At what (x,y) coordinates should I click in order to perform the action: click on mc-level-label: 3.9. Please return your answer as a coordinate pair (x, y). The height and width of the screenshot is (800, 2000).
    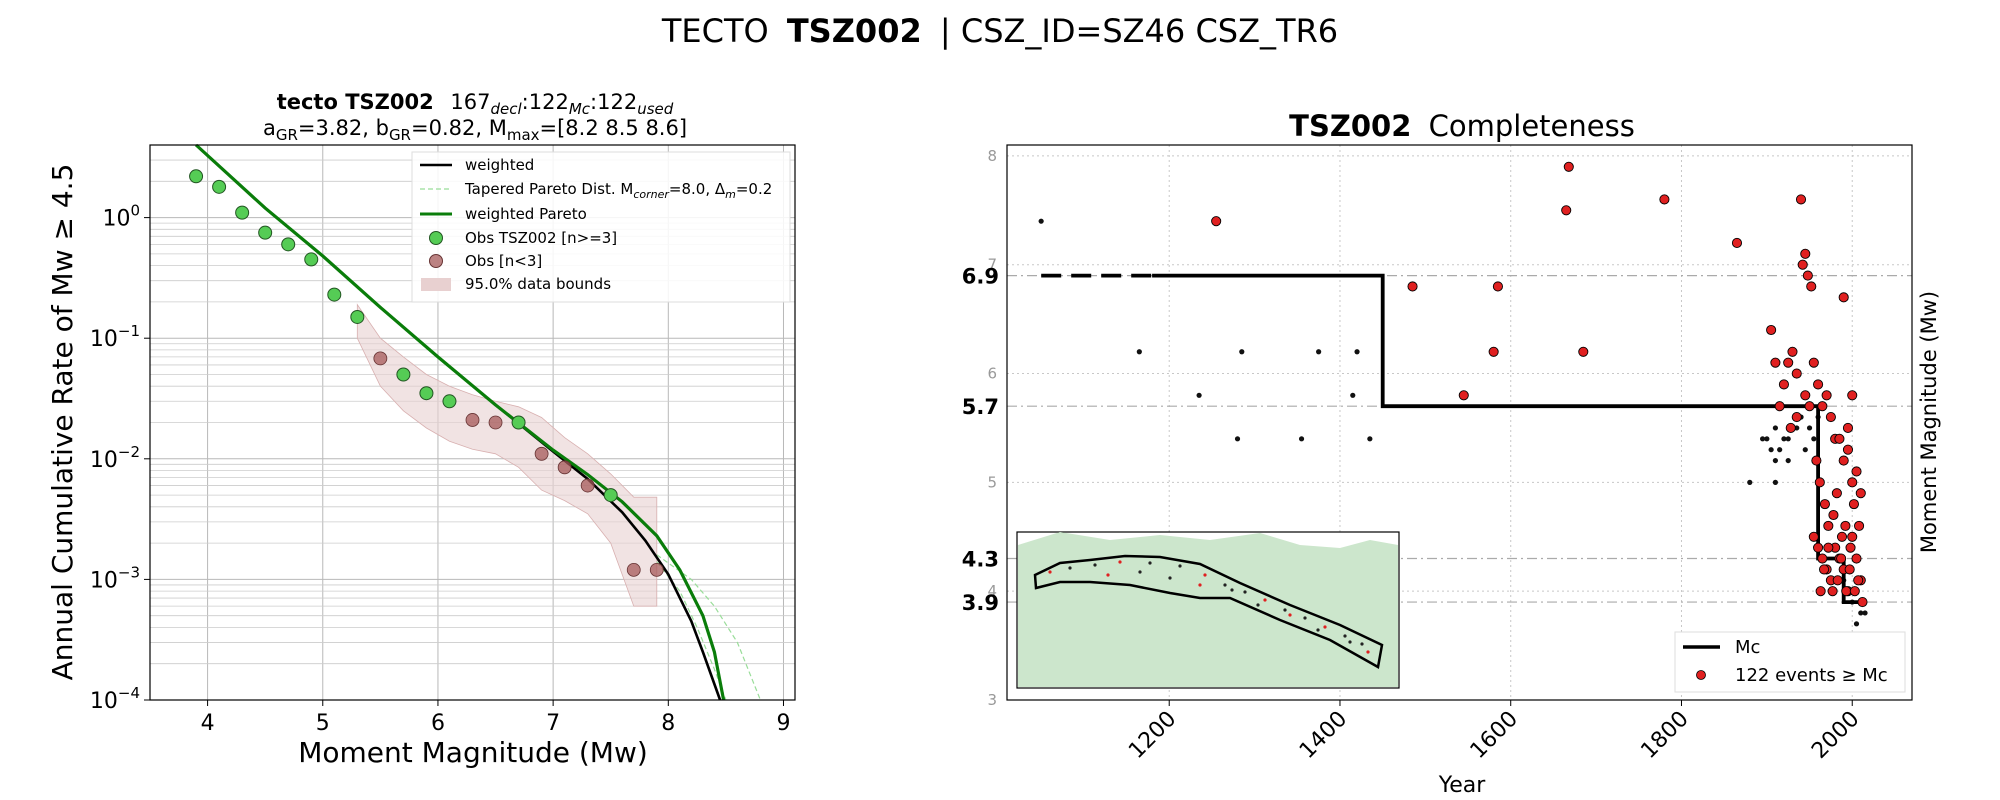
    Looking at the image, I should click on (980, 603).